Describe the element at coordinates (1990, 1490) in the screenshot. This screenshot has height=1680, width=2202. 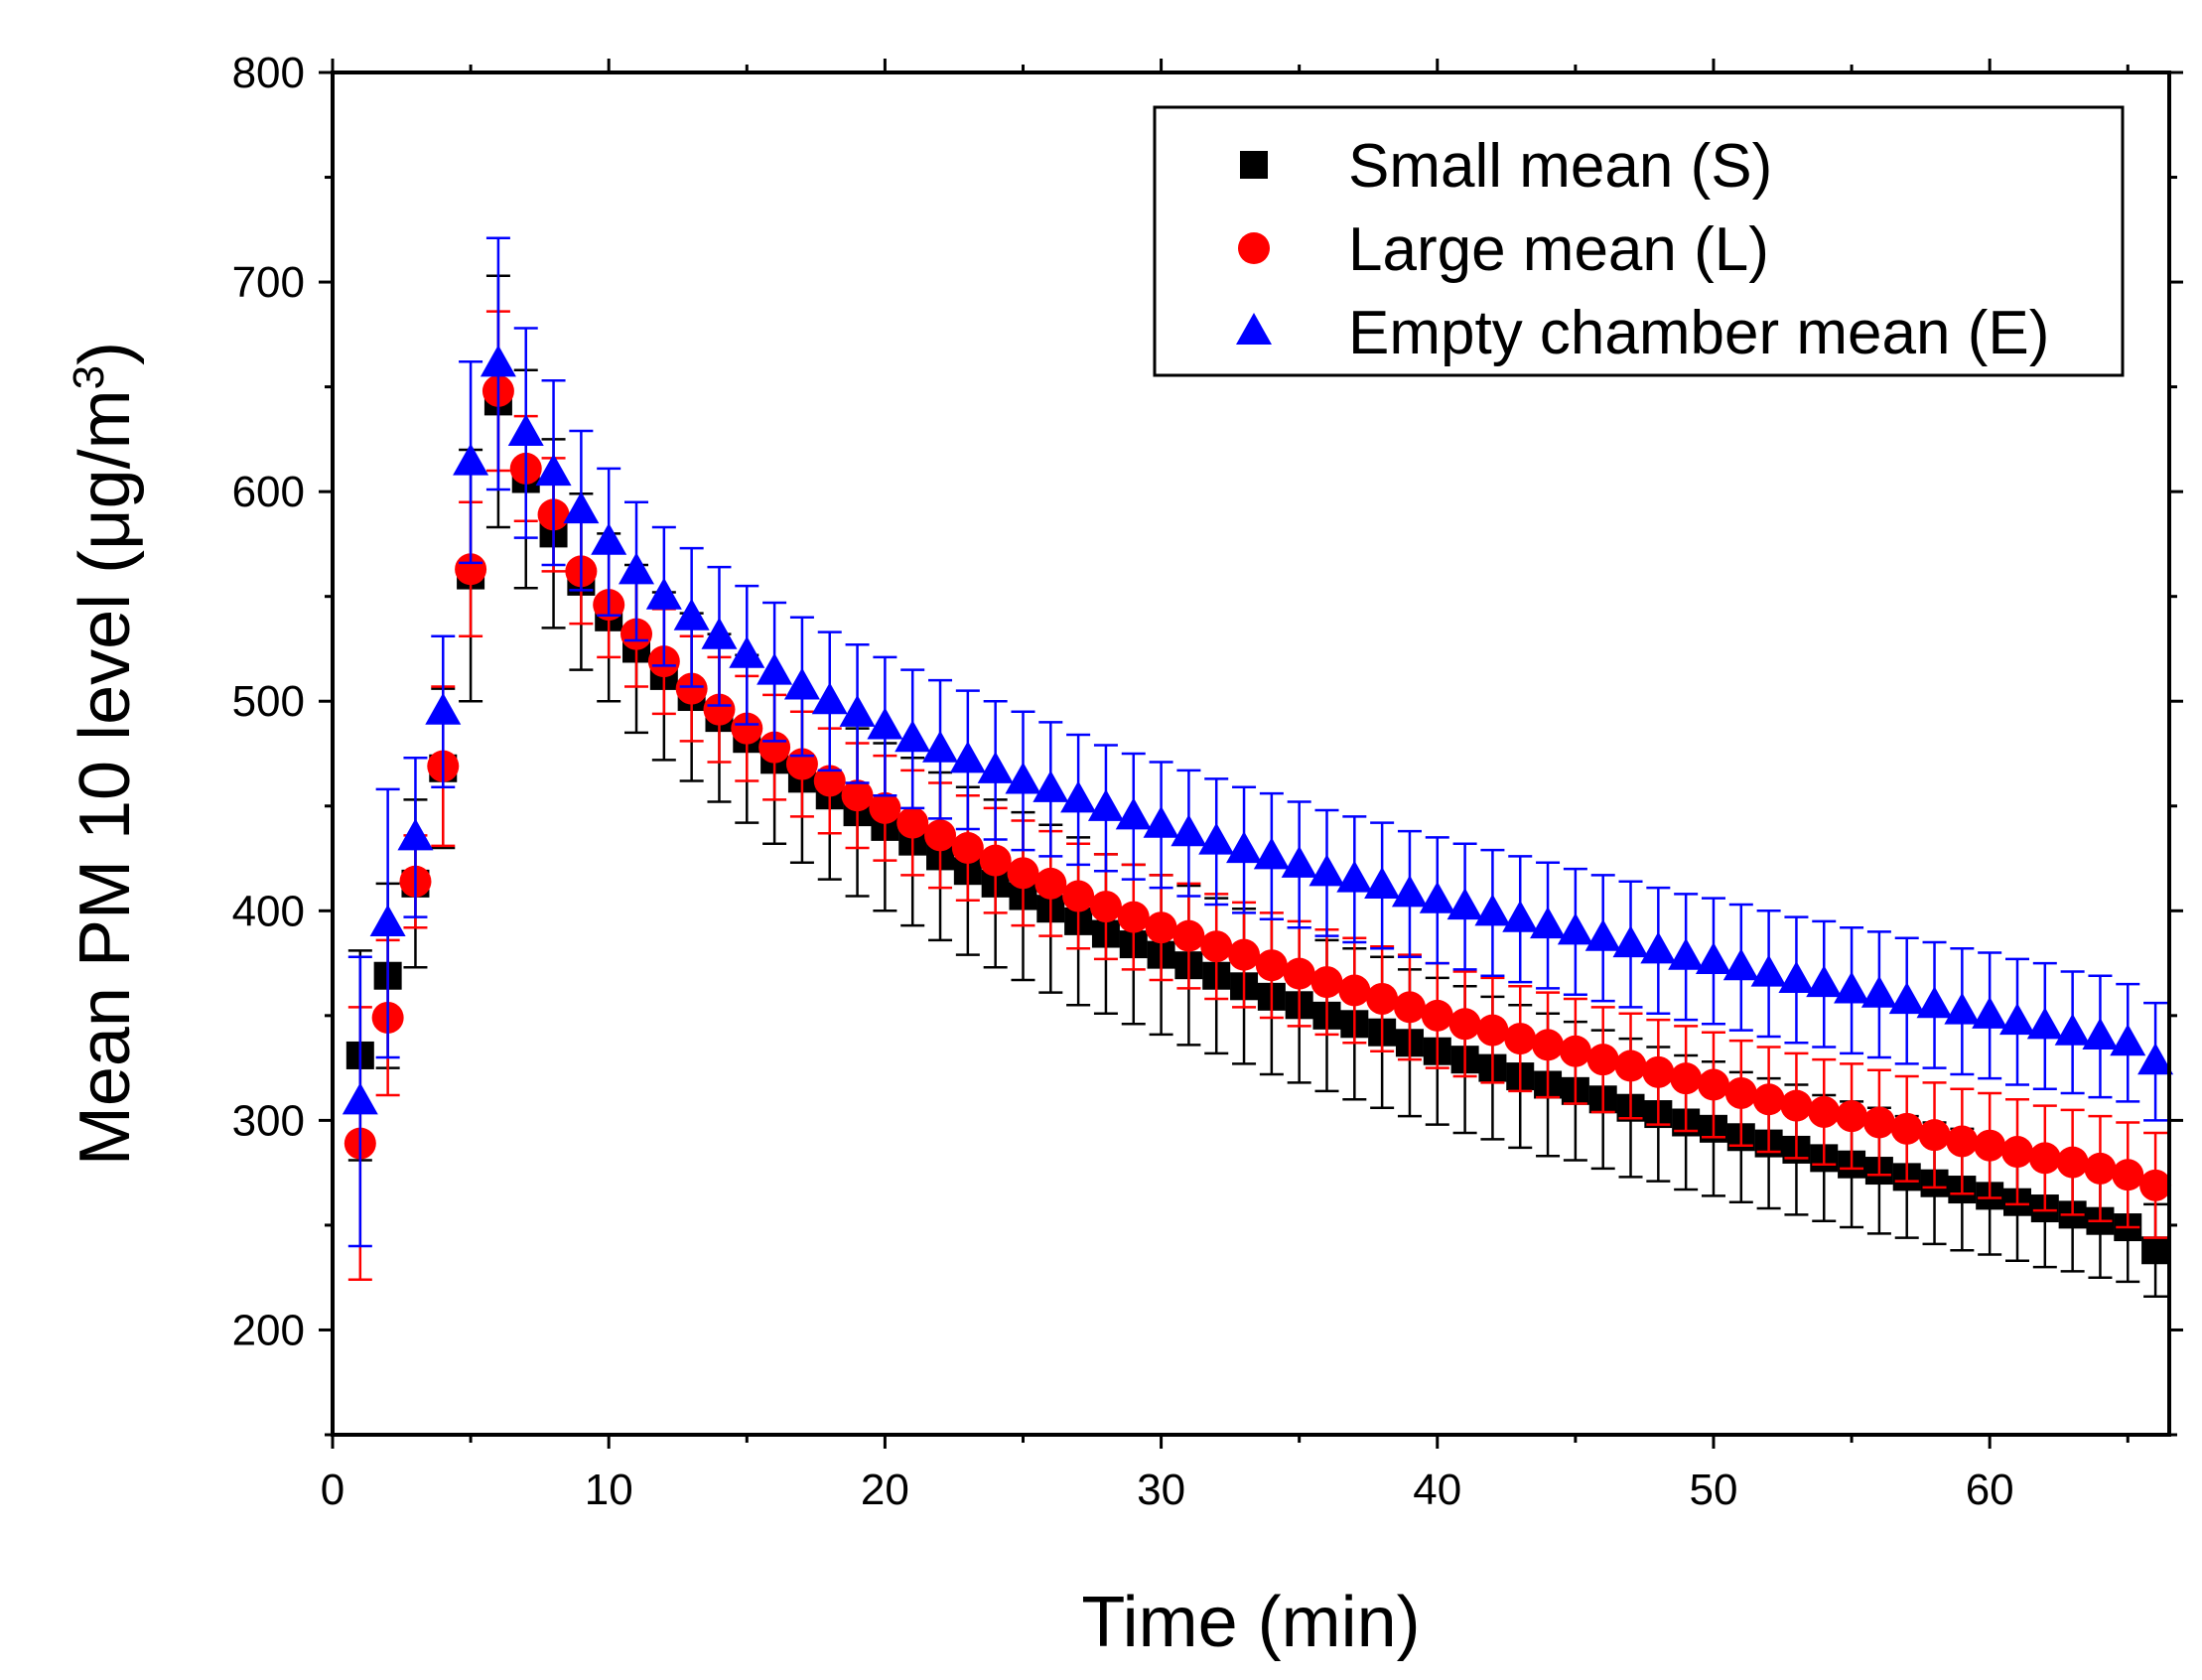
I see `x-tick-label: 60` at that location.